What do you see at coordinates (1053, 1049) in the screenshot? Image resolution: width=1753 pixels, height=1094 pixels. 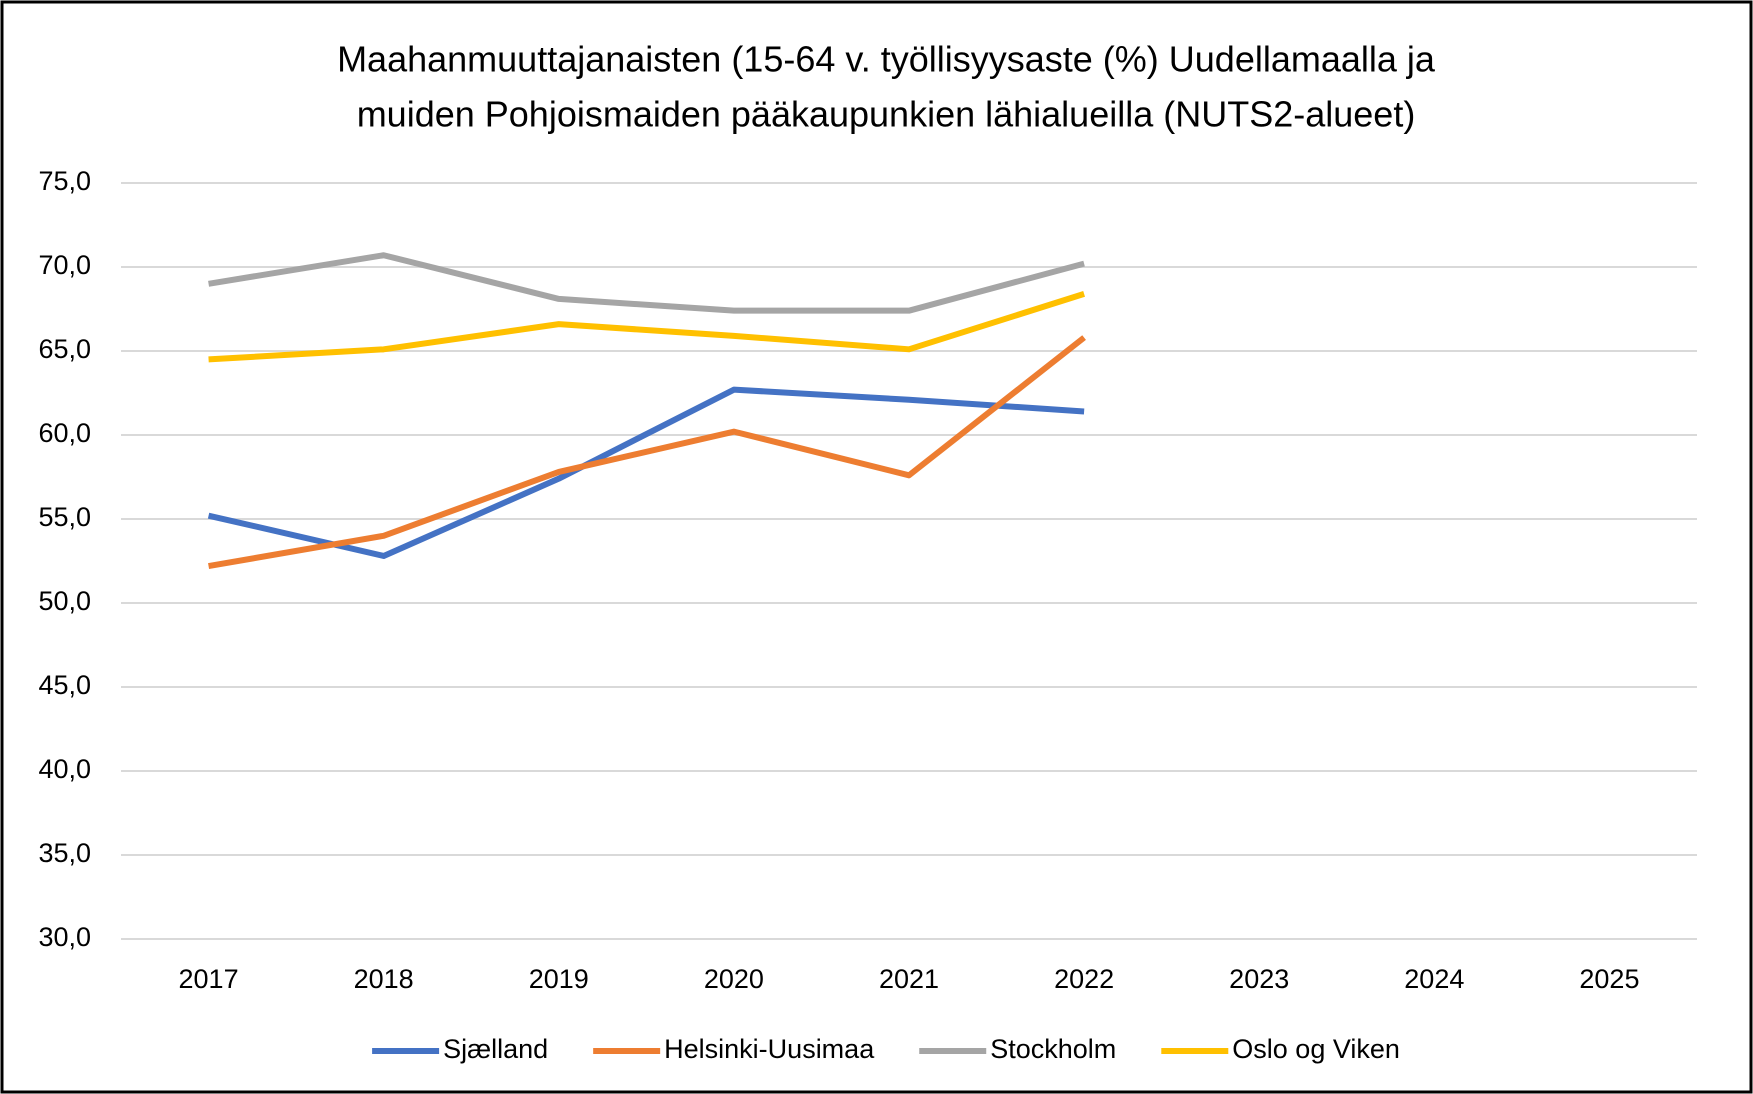 I see `legend-label: Stockholm` at bounding box center [1053, 1049].